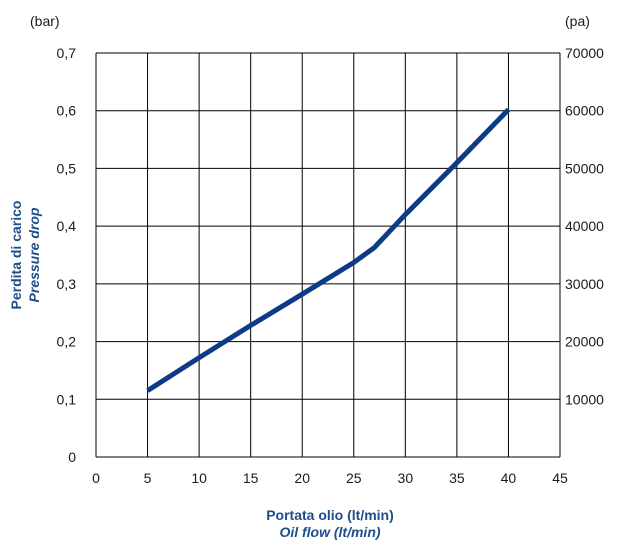  I want to click on y-tick-label: 0,3, so click(67, 284).